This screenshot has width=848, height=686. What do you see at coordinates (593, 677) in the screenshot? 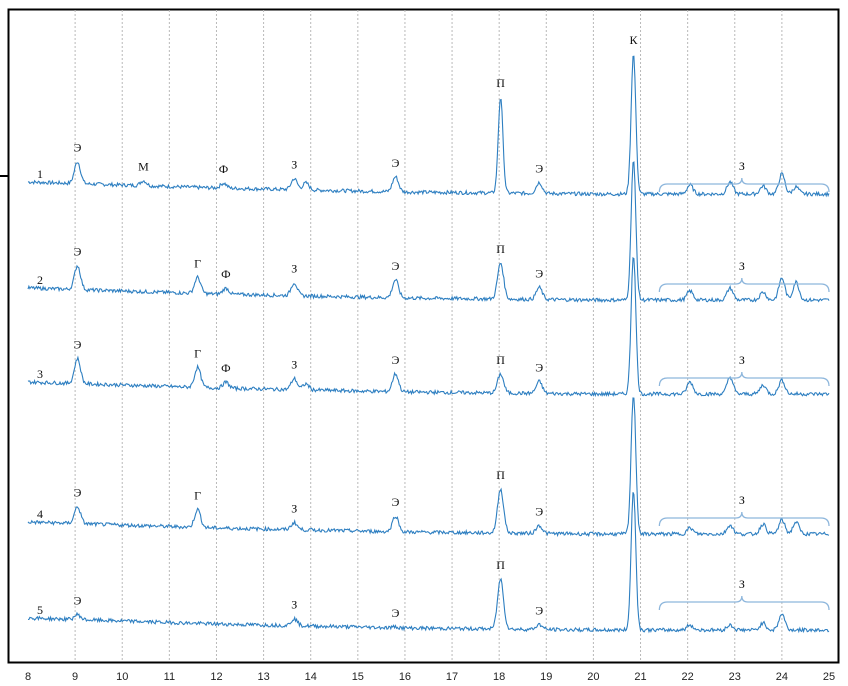
I see `x-tick-label: 20` at bounding box center [593, 677].